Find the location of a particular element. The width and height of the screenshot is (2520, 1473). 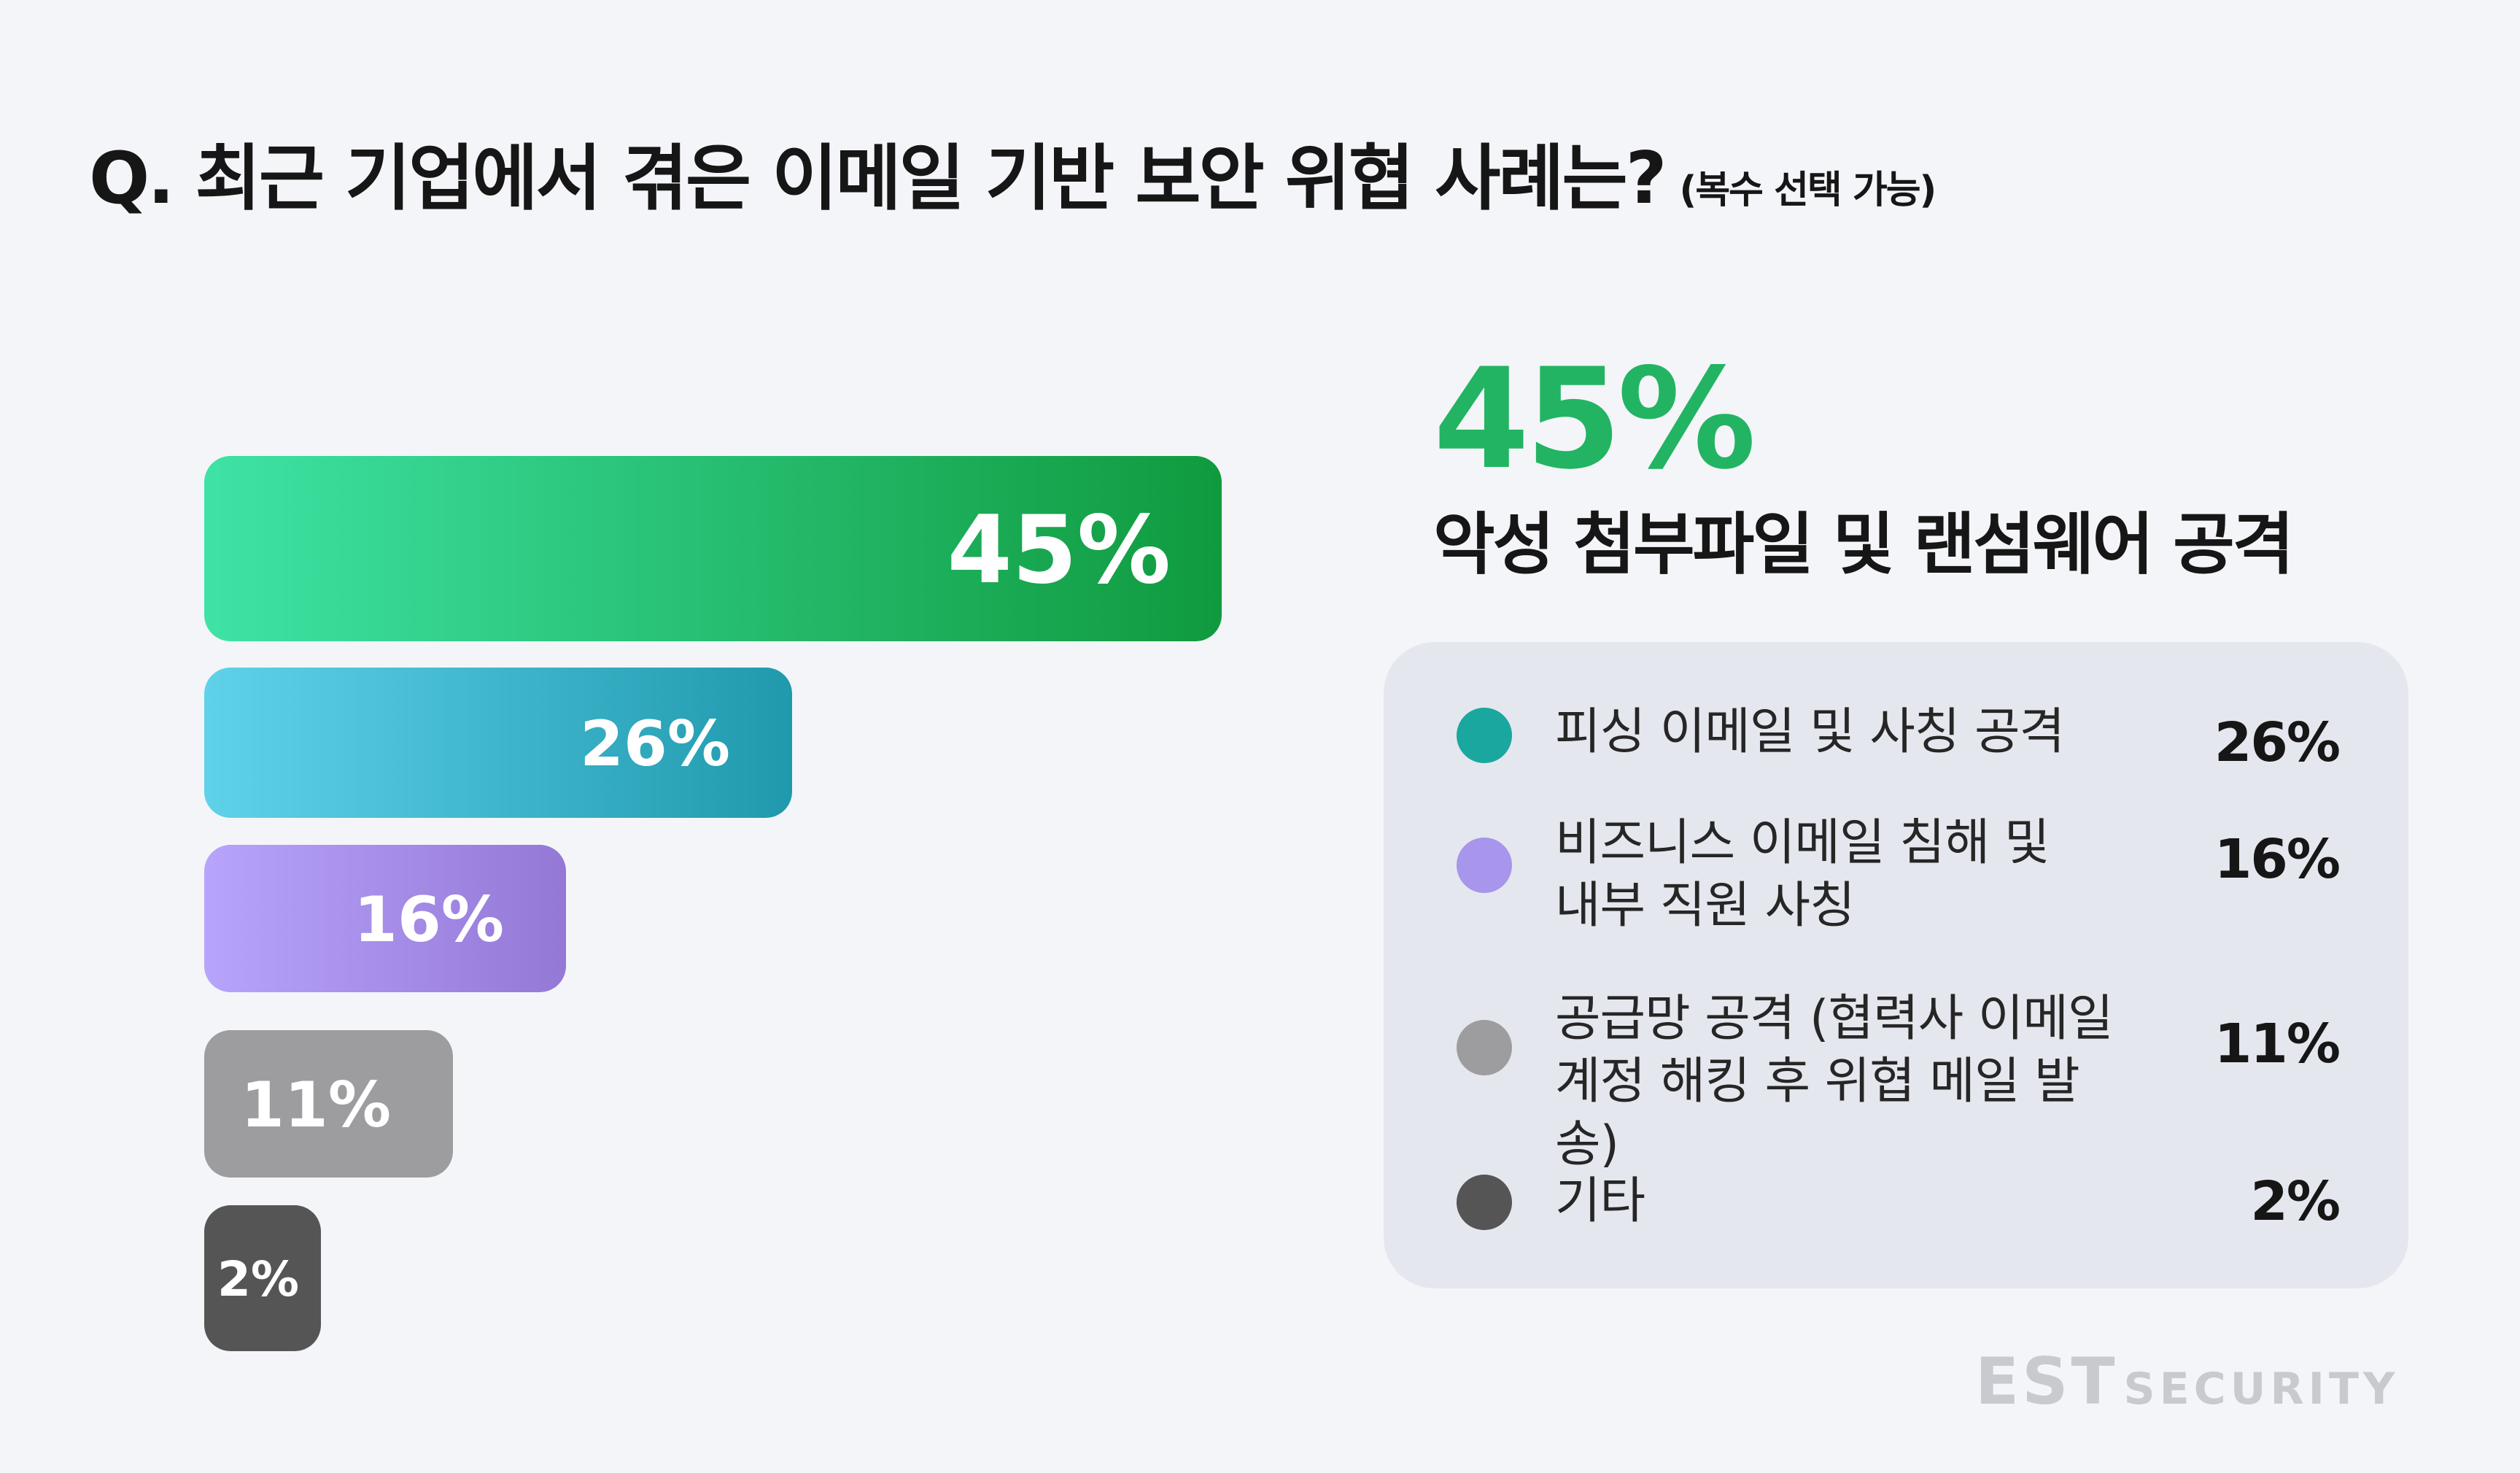

legend-item-phishing: 피싱 이메일 및 사칭 공격 26% is located at coordinates (1896, 740).